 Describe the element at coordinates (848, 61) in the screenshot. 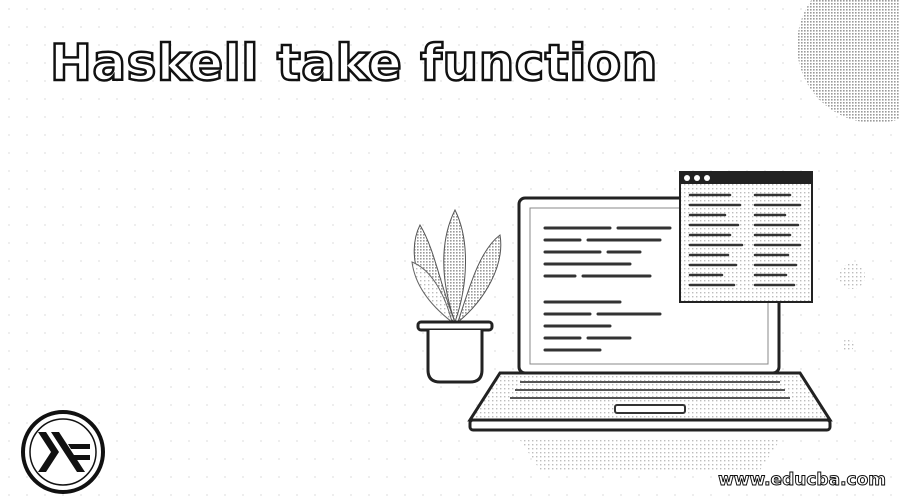

I see `decor-circle-large` at that location.